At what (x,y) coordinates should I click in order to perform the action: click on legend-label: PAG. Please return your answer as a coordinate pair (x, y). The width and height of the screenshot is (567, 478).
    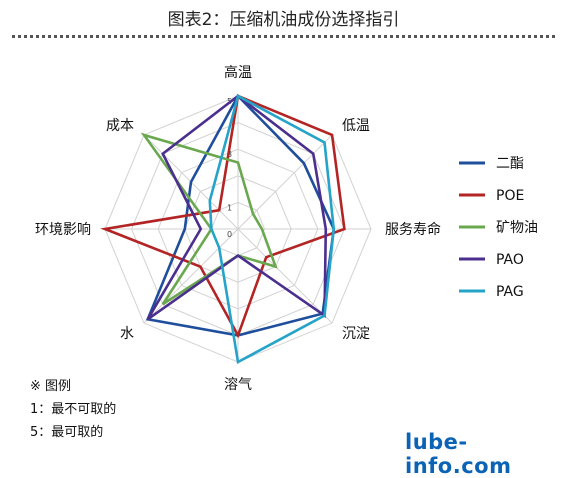
    Looking at the image, I should click on (510, 292).